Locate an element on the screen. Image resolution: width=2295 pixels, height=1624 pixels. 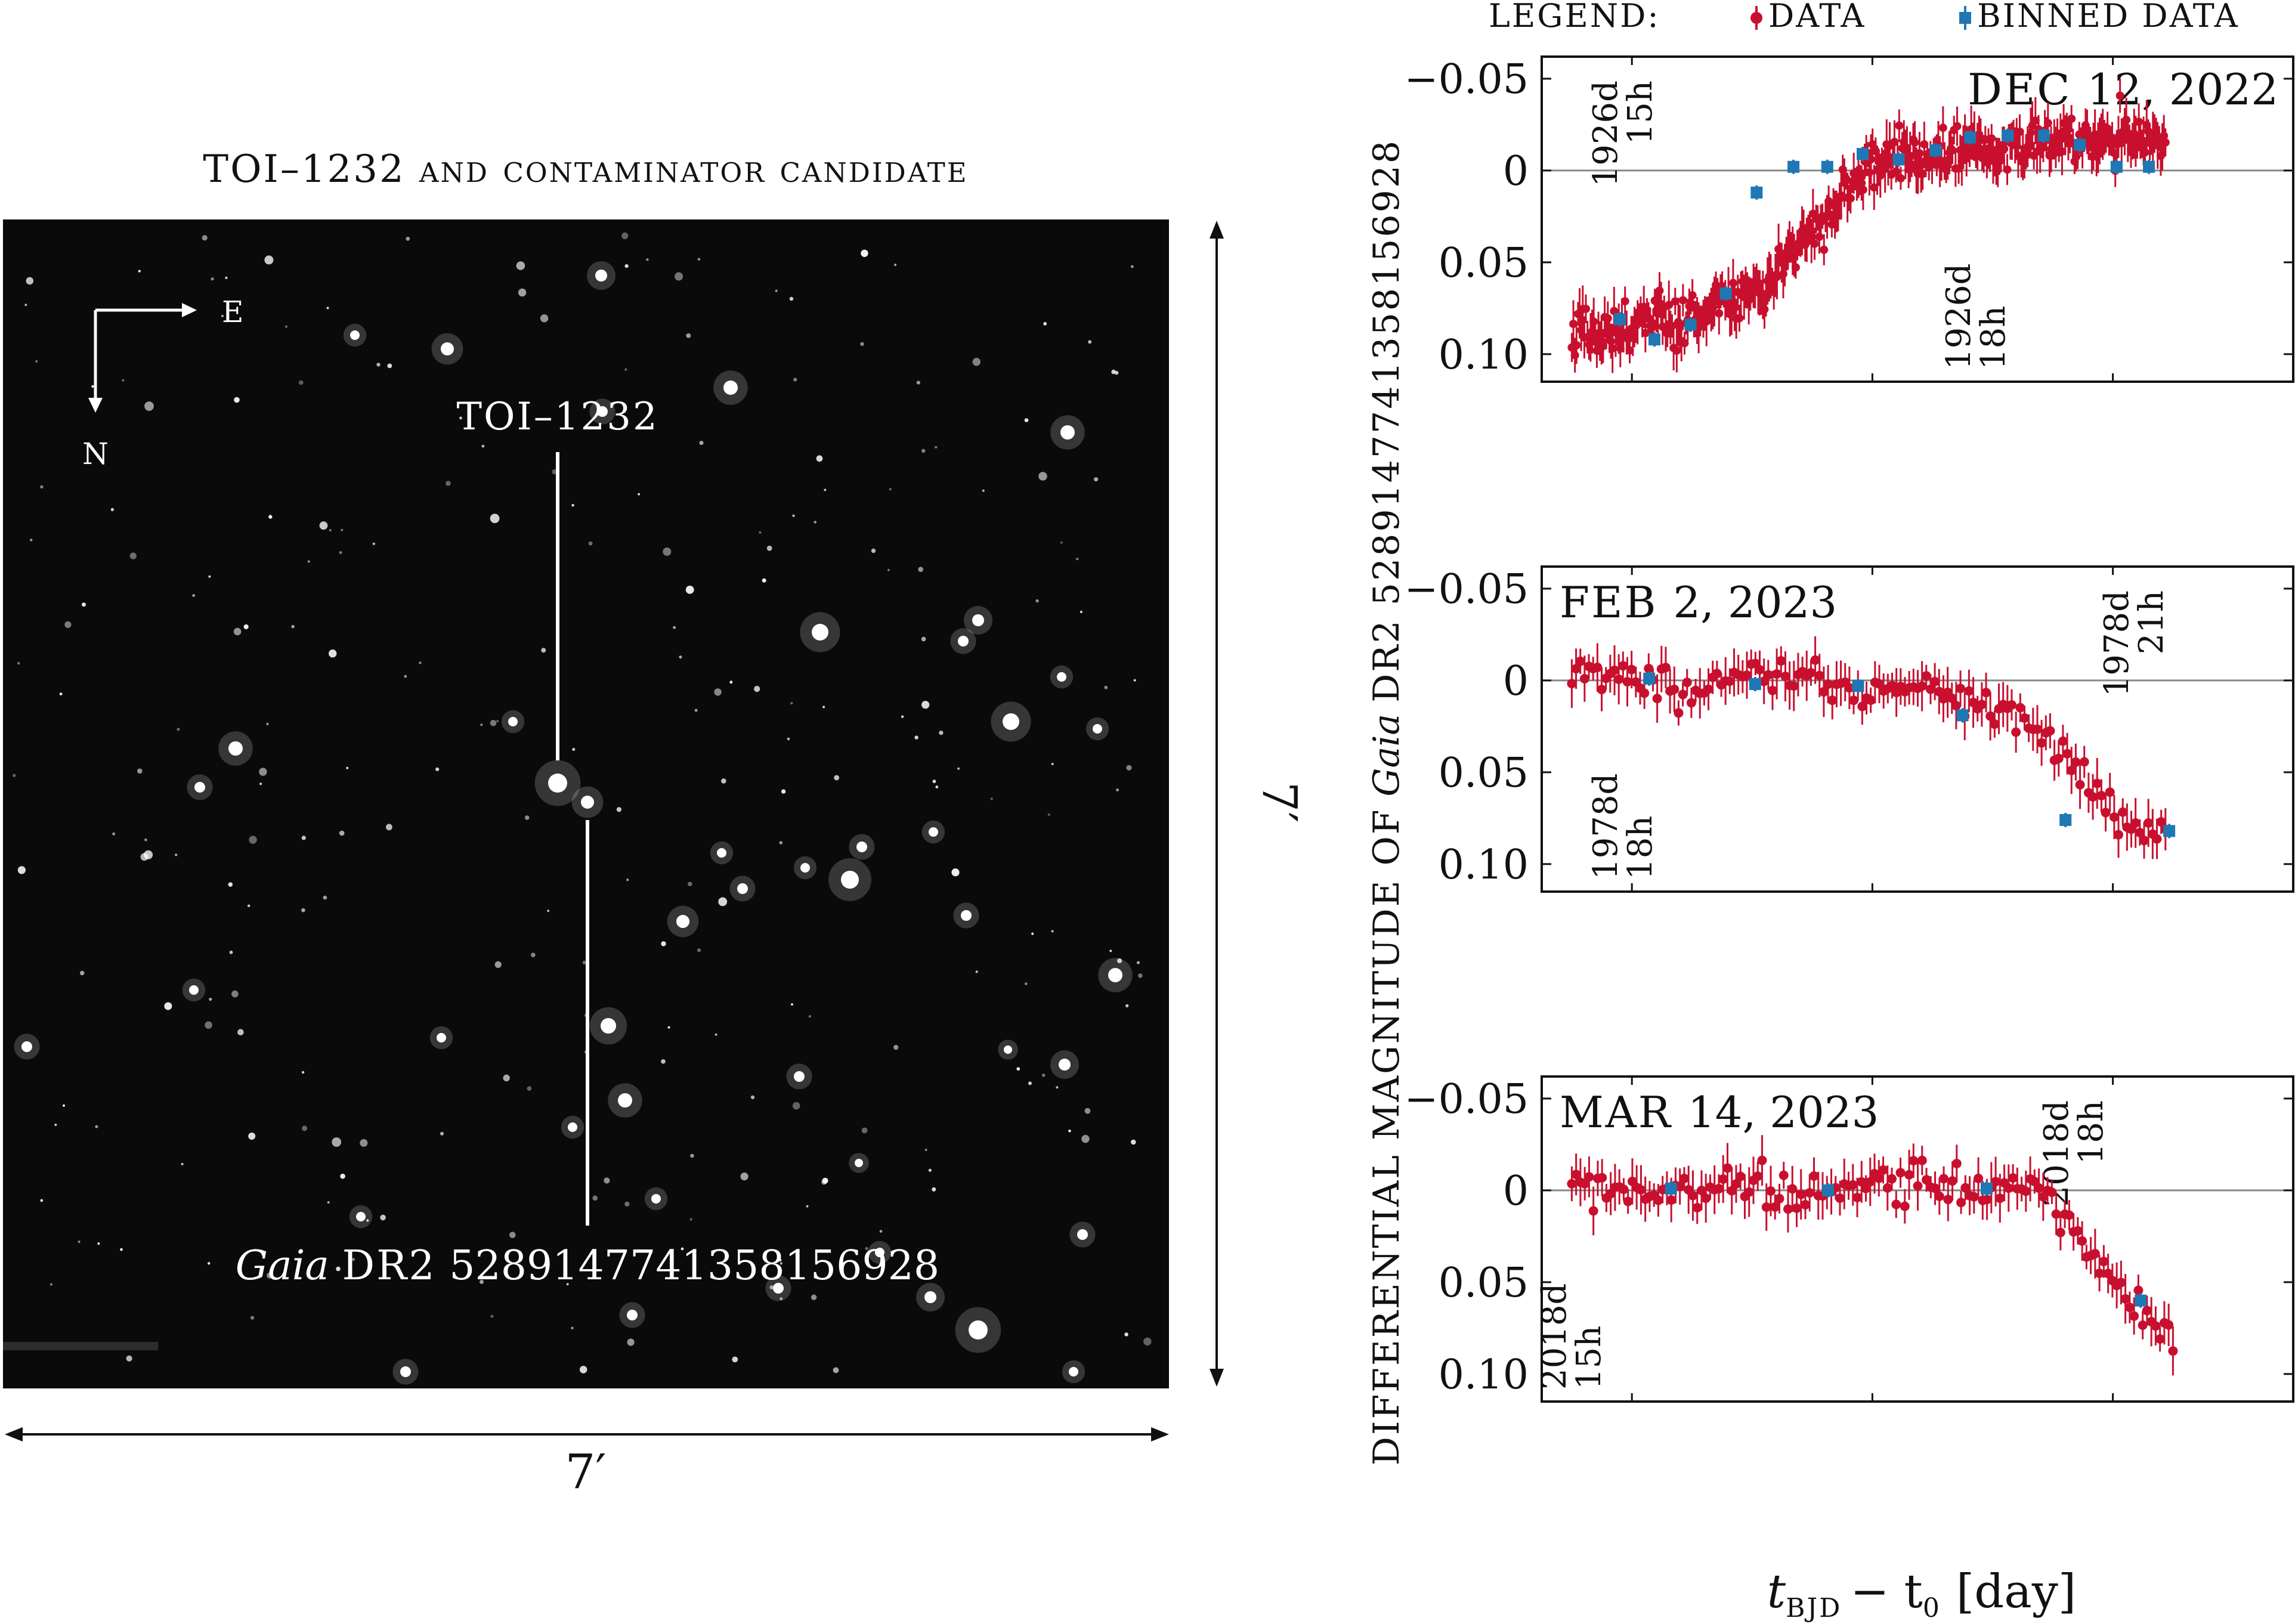
right-arrow-icon is located at coordinates (1160, 1434).